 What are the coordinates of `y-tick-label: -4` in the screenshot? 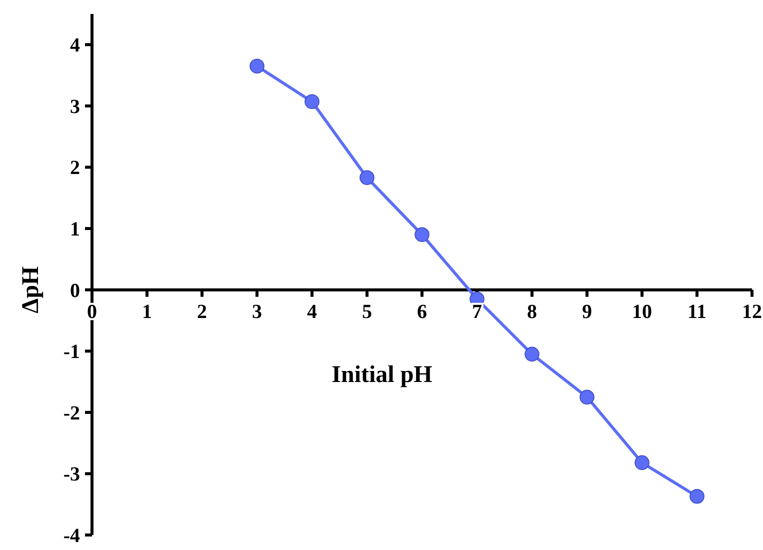 It's located at (71, 536).